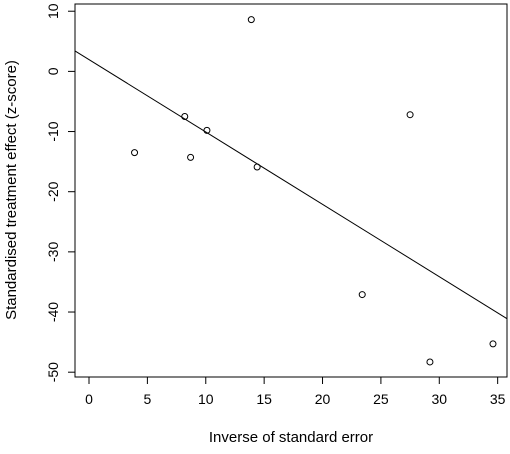 The width and height of the screenshot is (510, 454). Describe the element at coordinates (53, 191) in the screenshot. I see `y-tick-label: -20` at that location.